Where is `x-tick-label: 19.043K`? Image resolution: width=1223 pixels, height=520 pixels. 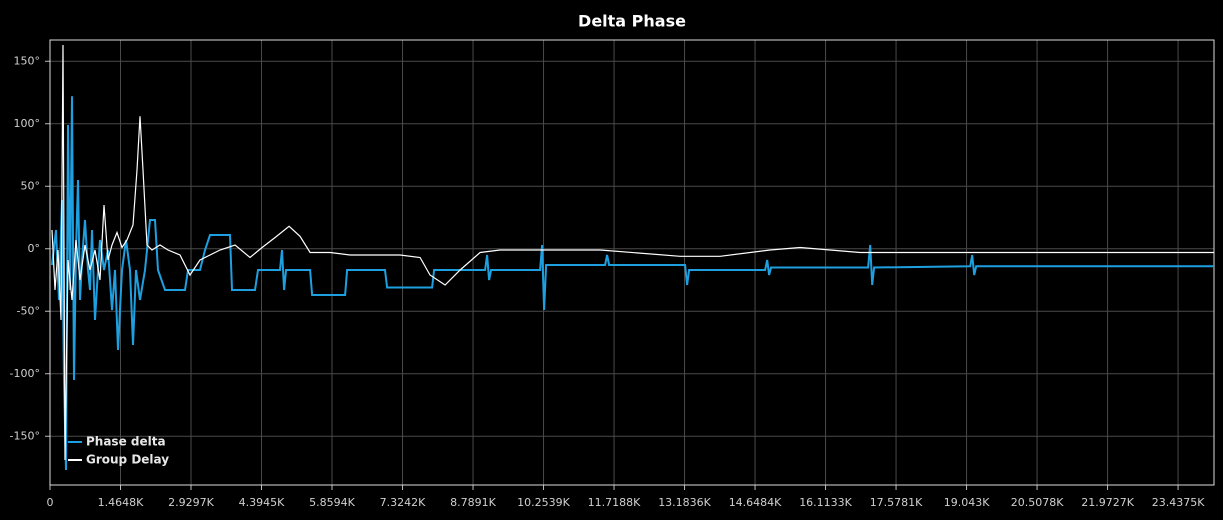 x-tick-label: 19.043K is located at coordinates (967, 502).